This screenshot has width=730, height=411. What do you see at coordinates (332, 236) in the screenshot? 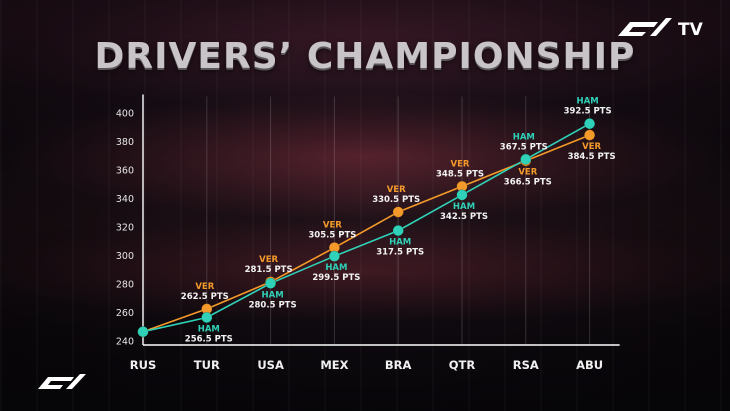
I see `data-label-value: 305.5 PTS` at bounding box center [332, 236].